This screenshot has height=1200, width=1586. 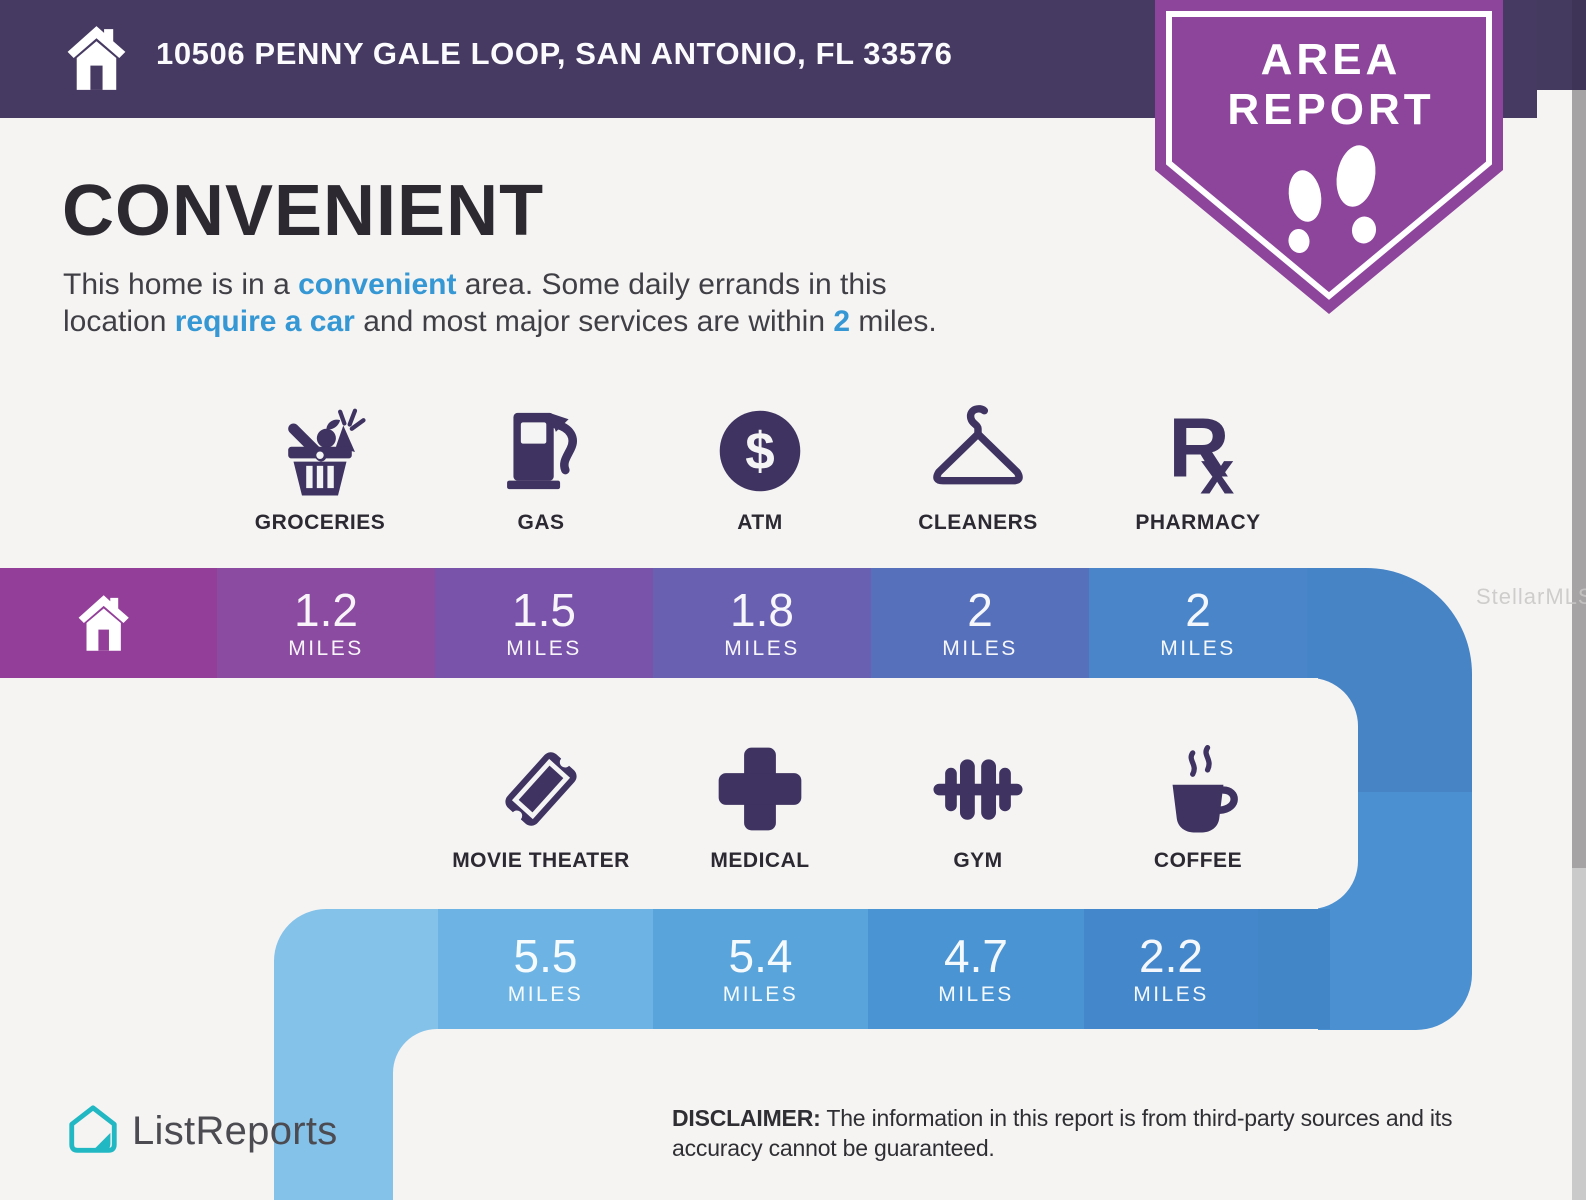 I want to click on distance-value: 2.2, so click(x=1171, y=955).